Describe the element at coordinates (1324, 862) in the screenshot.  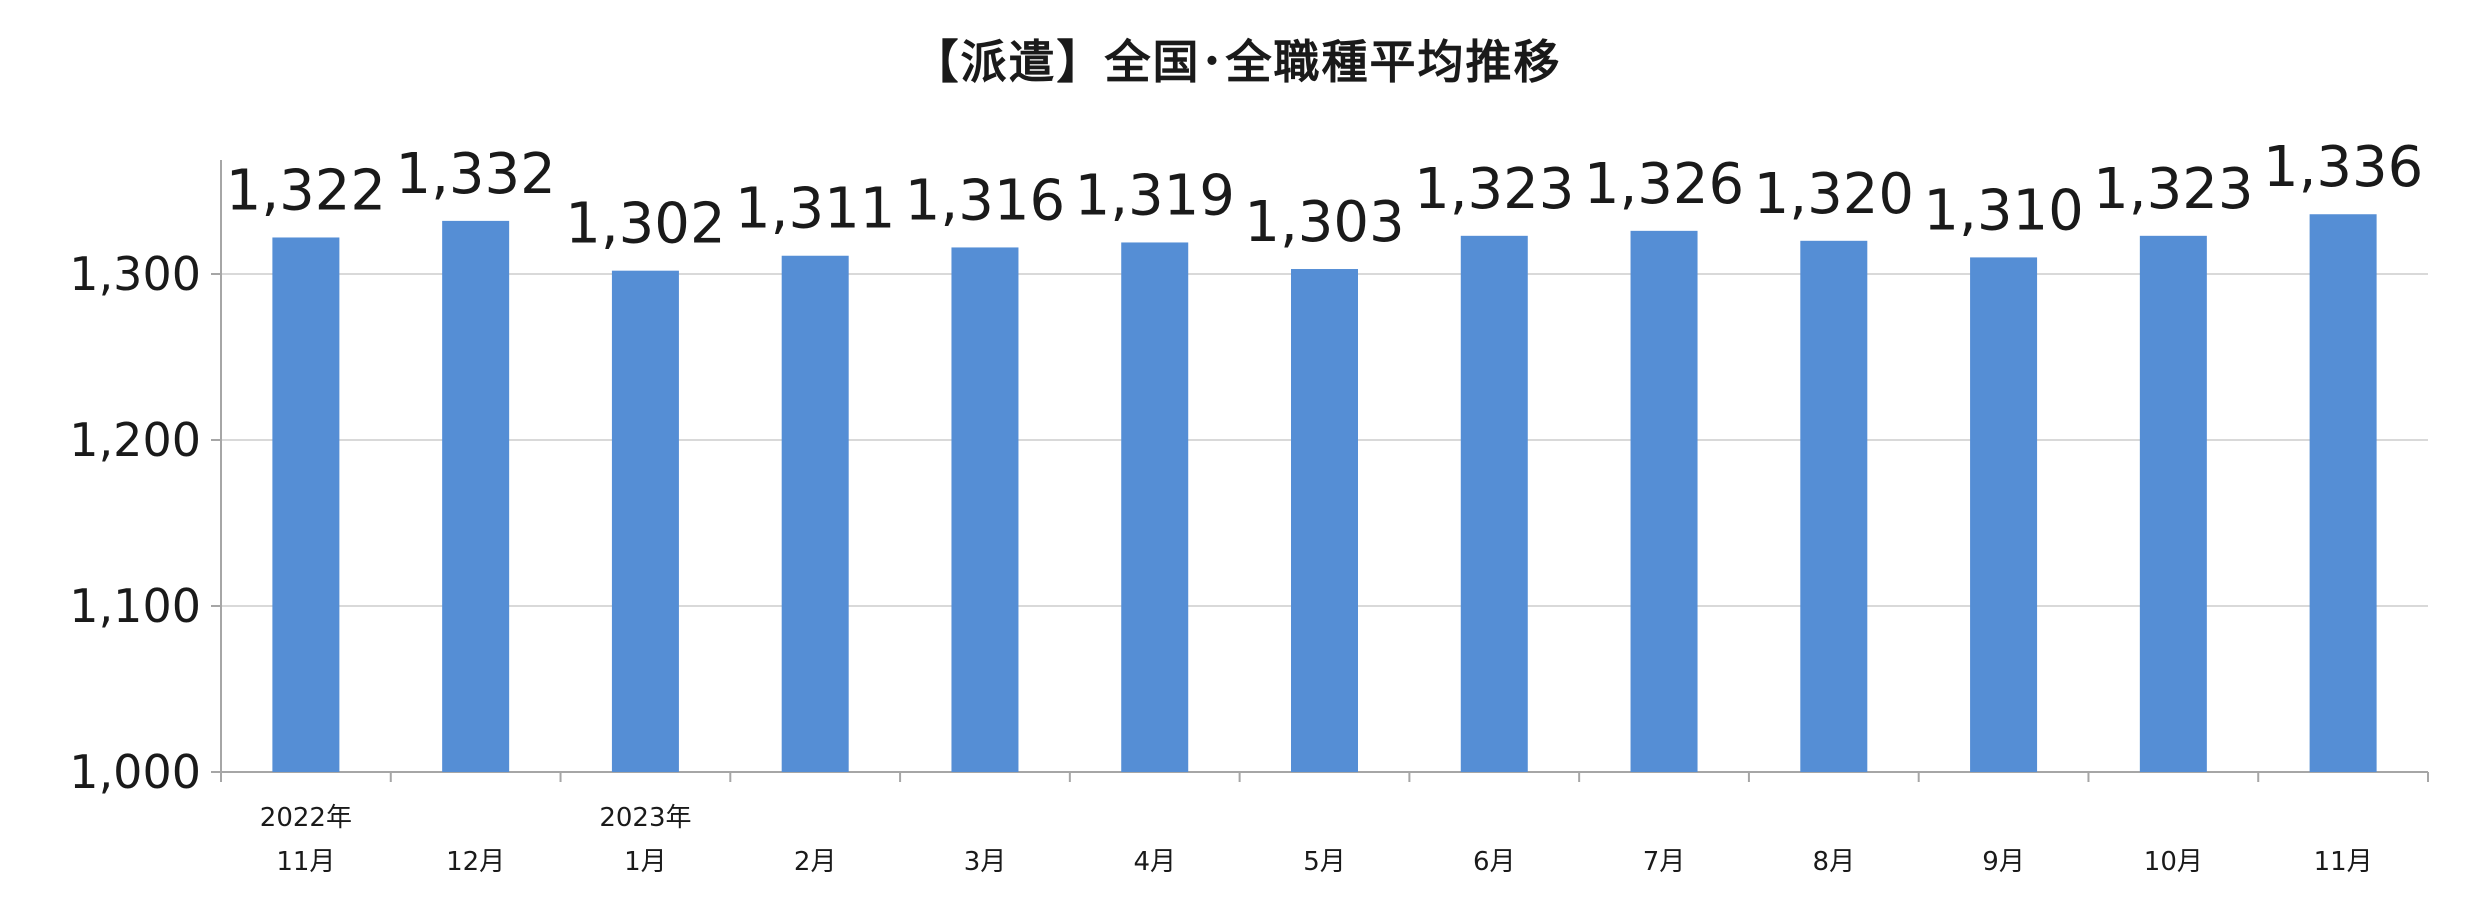
I see `x-tick-label: 5月` at that location.